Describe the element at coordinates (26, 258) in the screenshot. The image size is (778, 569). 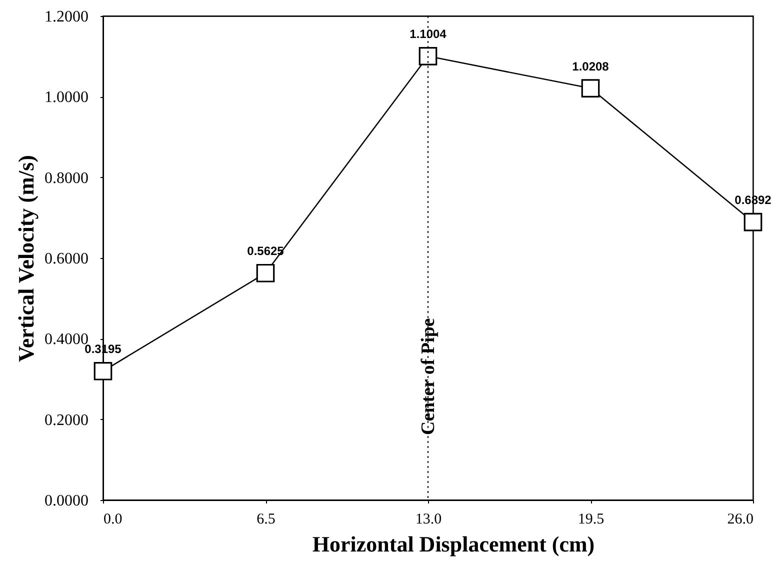
I see `y-axis-title: Vertical Velocity (m/s)` at that location.